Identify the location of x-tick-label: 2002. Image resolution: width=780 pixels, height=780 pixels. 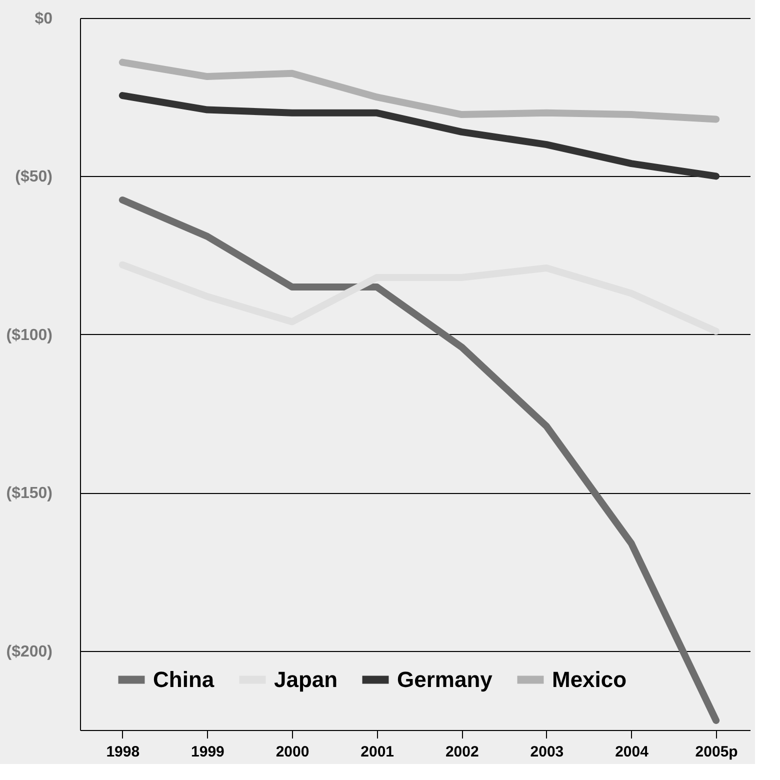
(462, 752).